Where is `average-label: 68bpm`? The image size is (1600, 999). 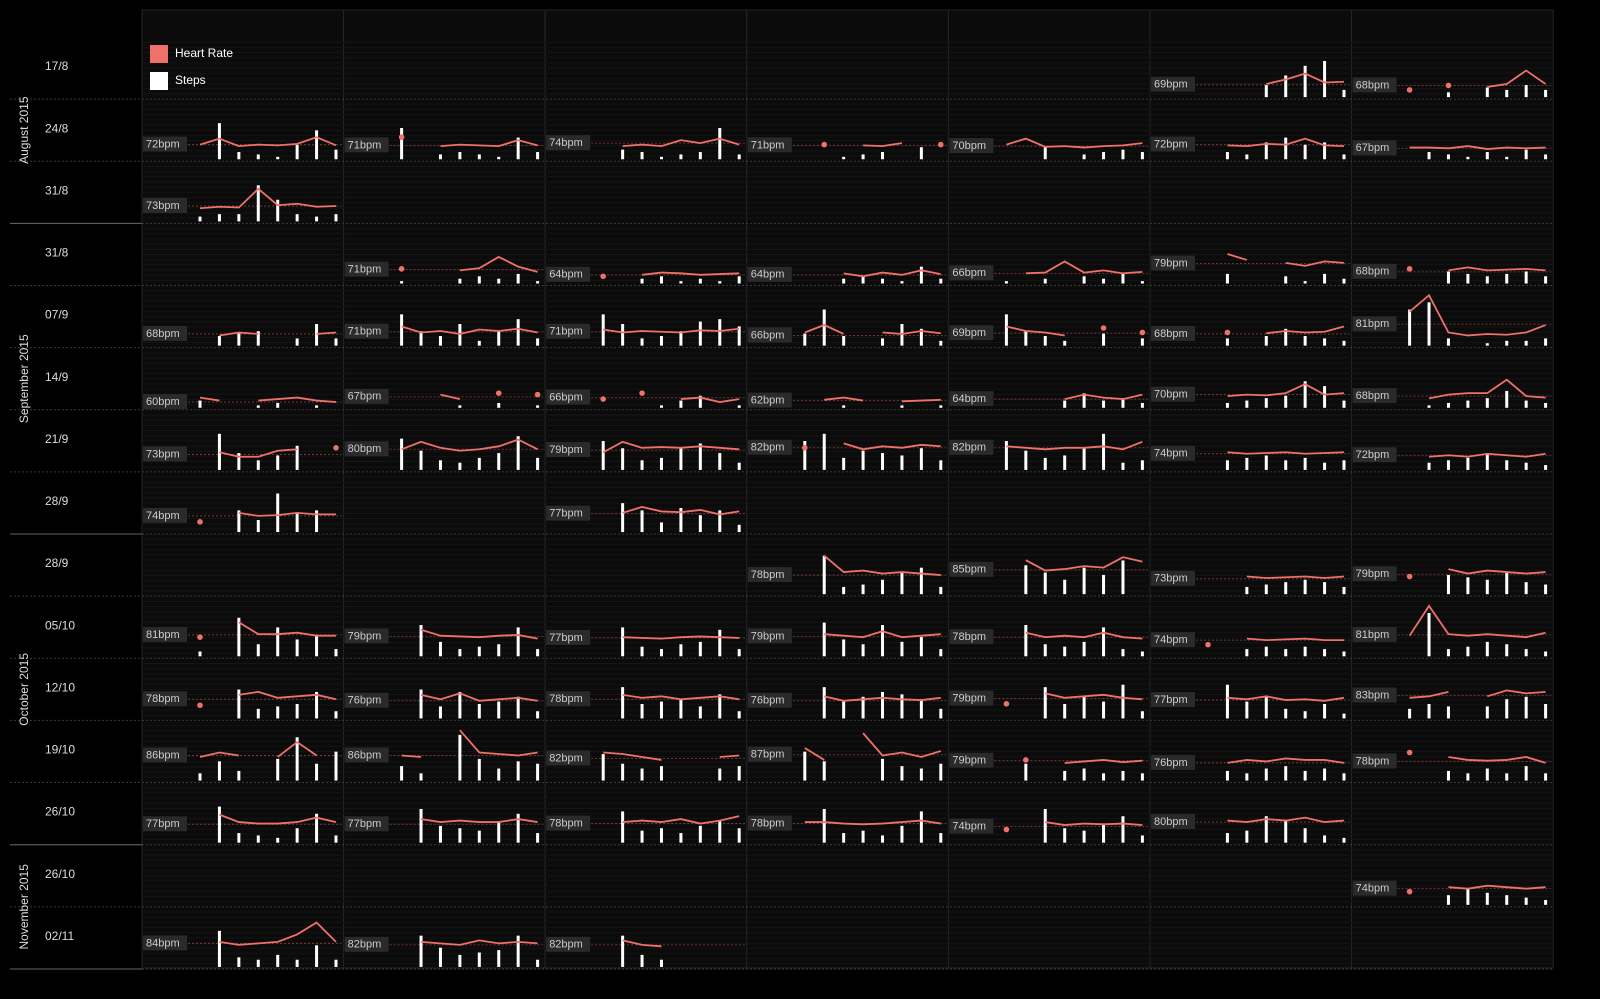
average-label: 68bpm is located at coordinates (1171, 334).